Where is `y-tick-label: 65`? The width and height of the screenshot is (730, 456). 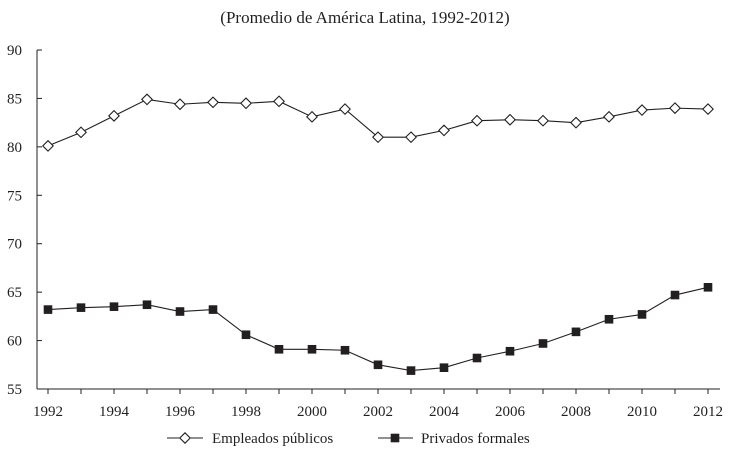
y-tick-label: 65 is located at coordinates (14, 293).